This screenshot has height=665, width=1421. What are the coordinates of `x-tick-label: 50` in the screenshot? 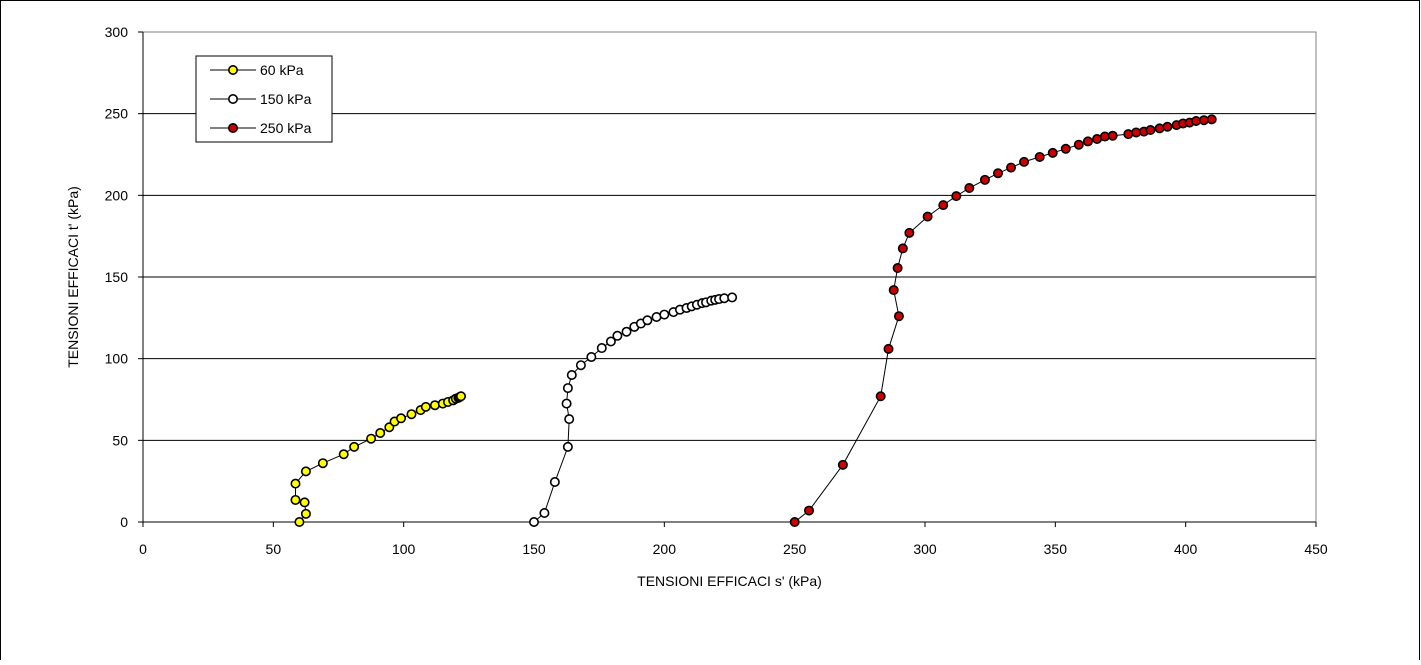 It's located at (274, 549).